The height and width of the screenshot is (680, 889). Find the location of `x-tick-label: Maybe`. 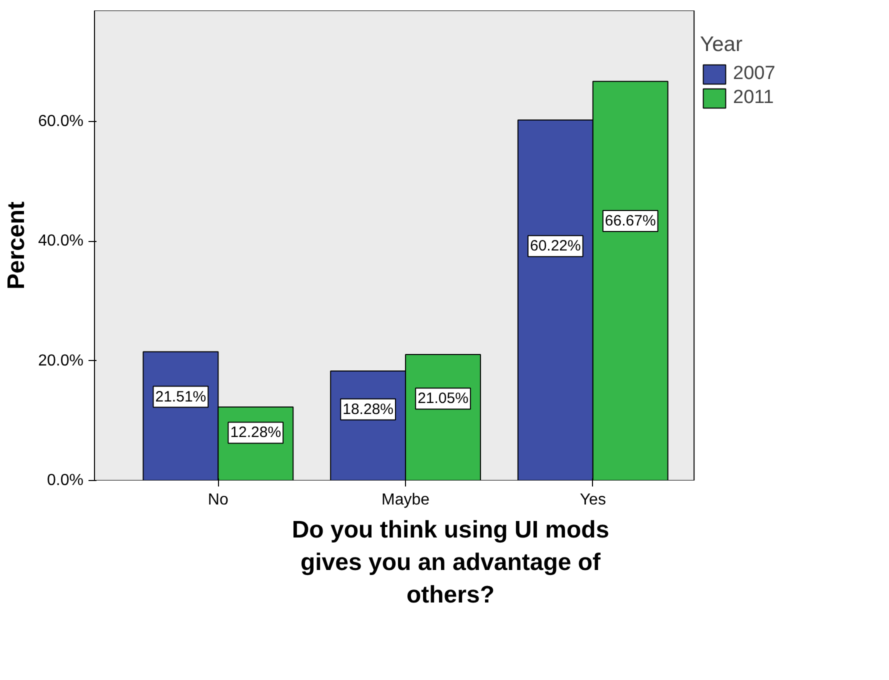

x-tick-label: Maybe is located at coordinates (406, 500).